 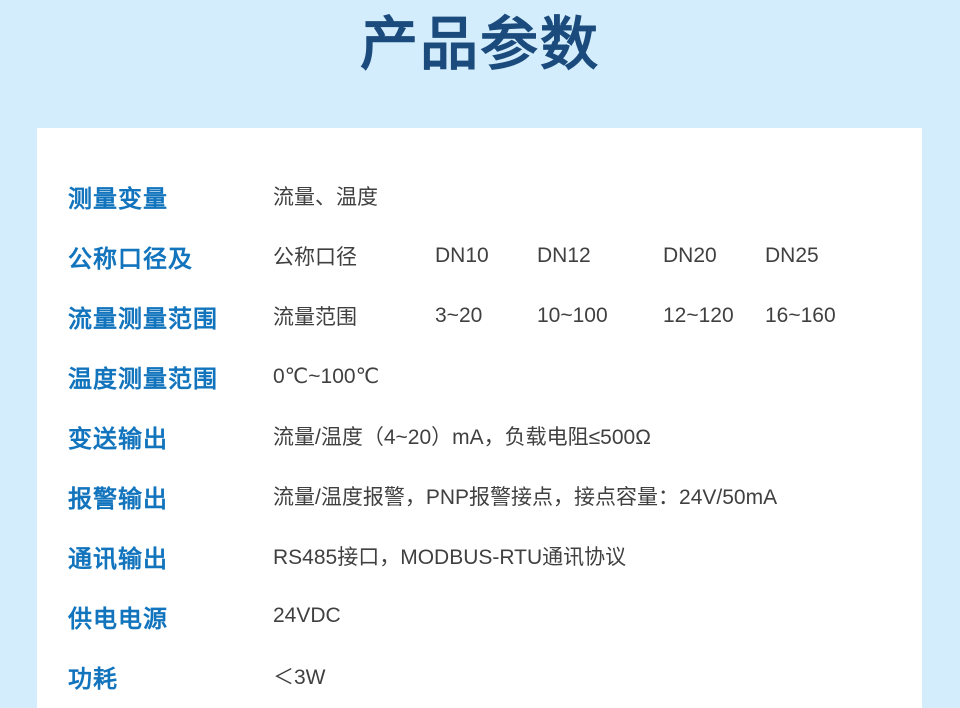 What do you see at coordinates (315, 257) in the screenshot?
I see `sub-row-header: 公称口径` at bounding box center [315, 257].